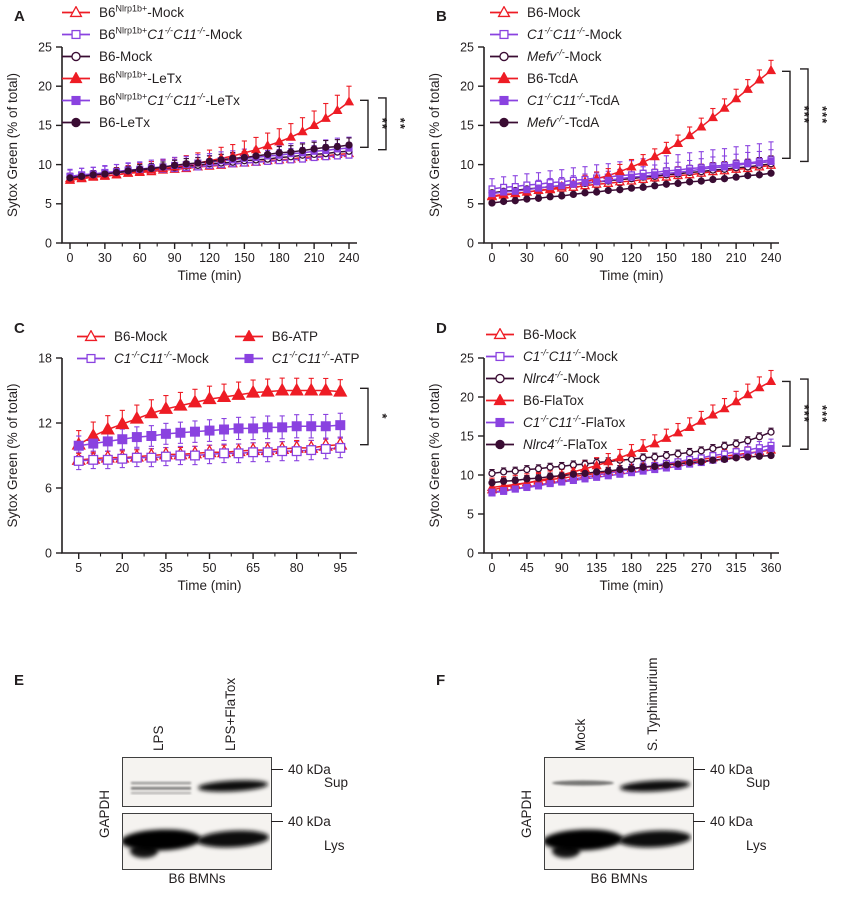 The width and height of the screenshot is (844, 904). I want to click on x-tick-label: 95, so click(340, 568).